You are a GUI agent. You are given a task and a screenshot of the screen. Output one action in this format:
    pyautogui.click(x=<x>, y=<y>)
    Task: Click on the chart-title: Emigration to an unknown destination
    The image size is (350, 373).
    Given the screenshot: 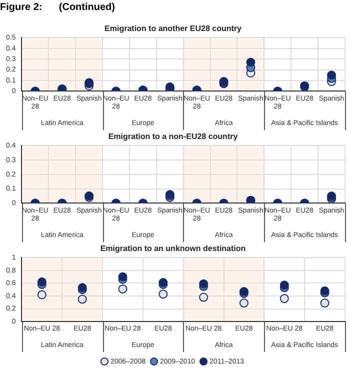 What is the action you would take?
    pyautogui.click(x=173, y=249)
    